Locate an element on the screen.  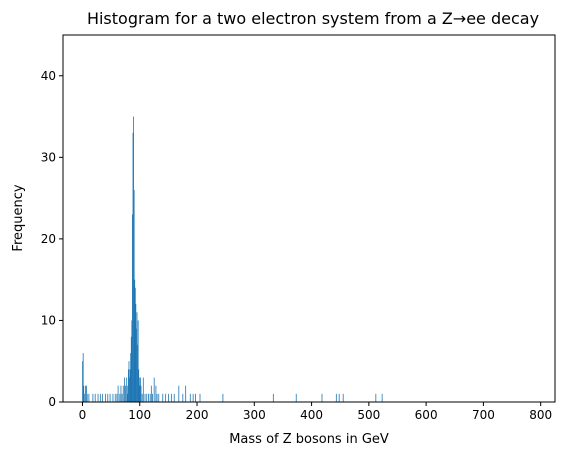
x-tick-label: 200 is located at coordinates (197, 415).